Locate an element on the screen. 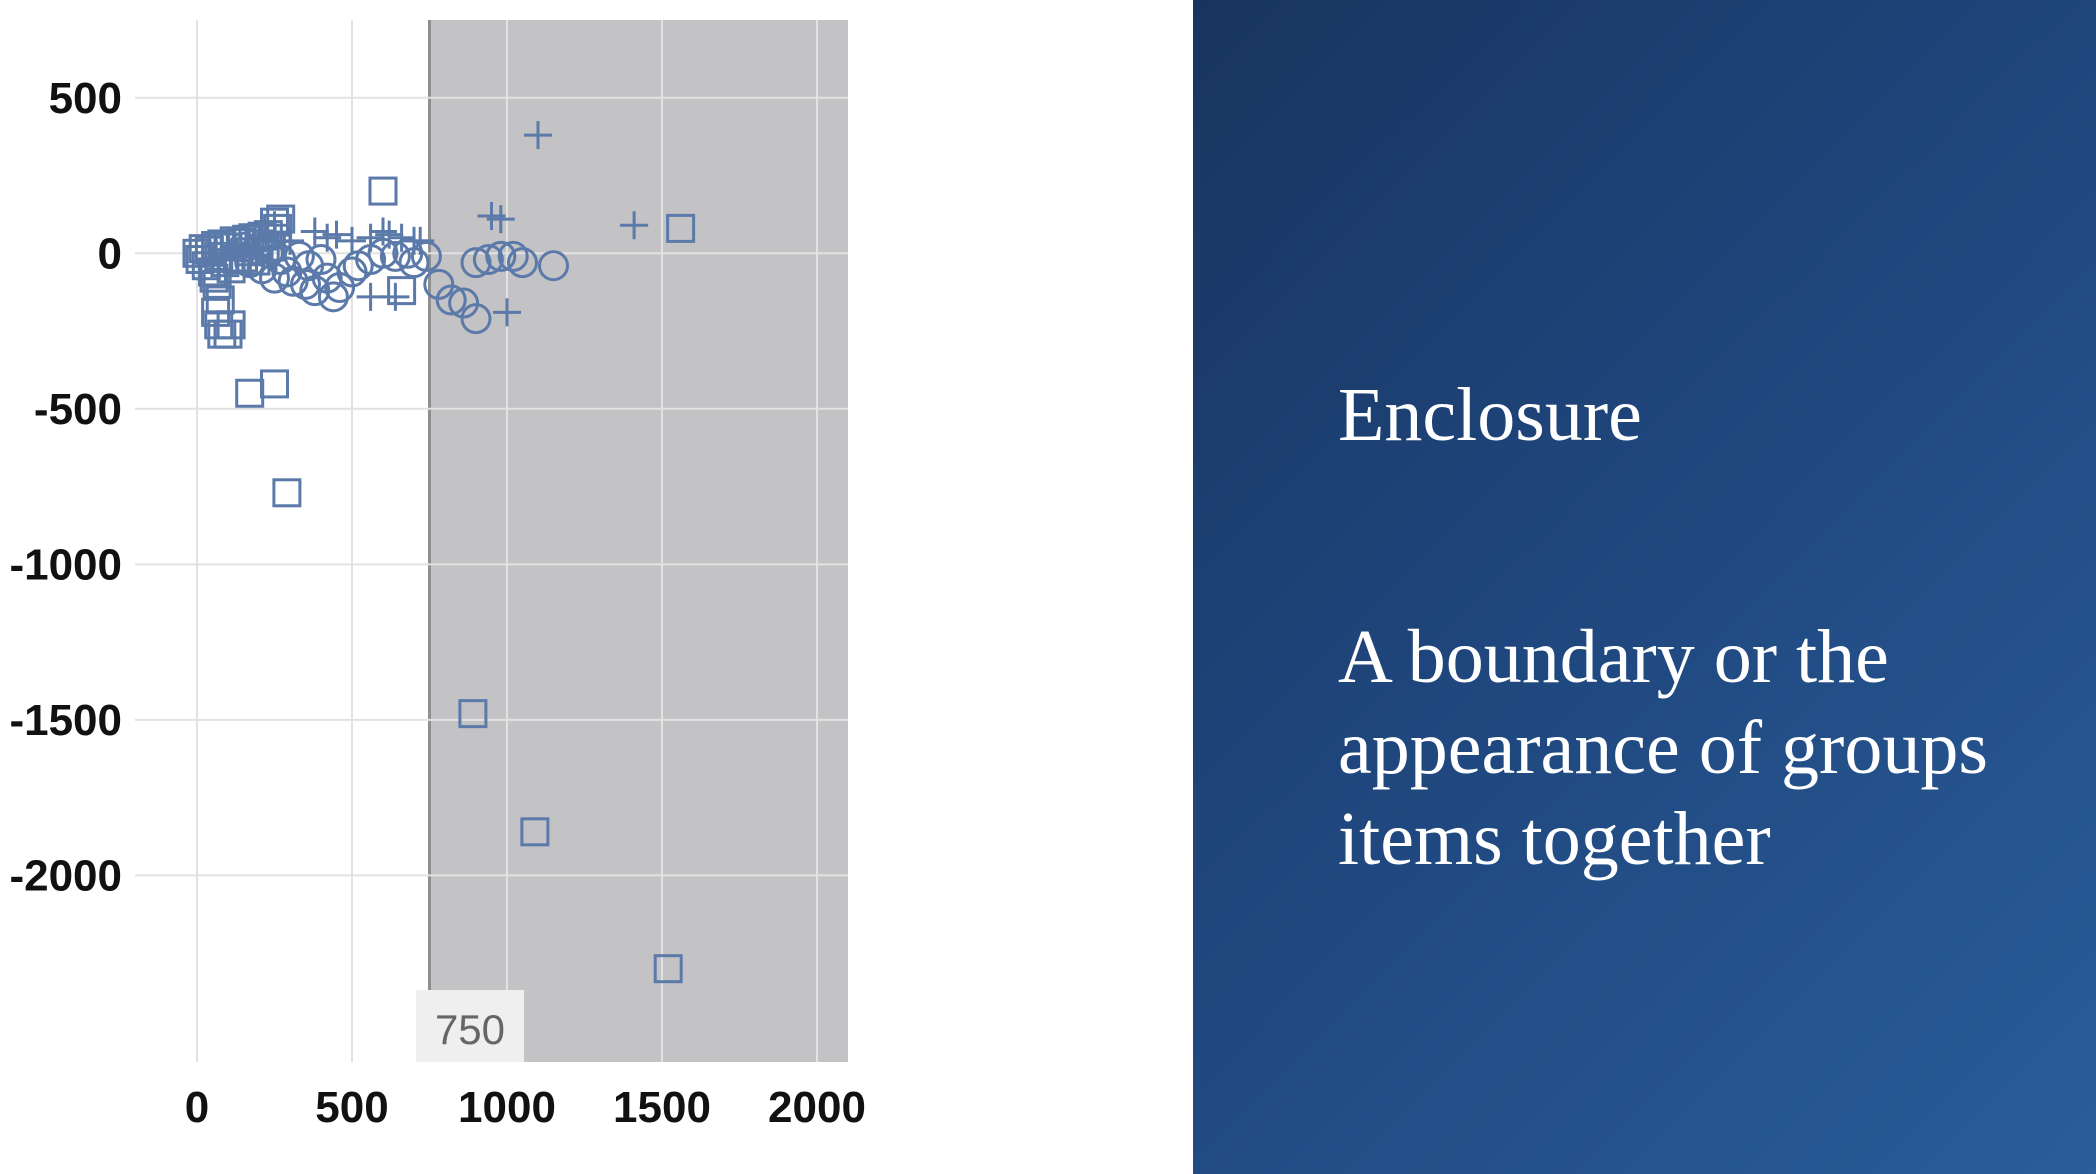  x-tick-label: 0 is located at coordinates (197, 1107).